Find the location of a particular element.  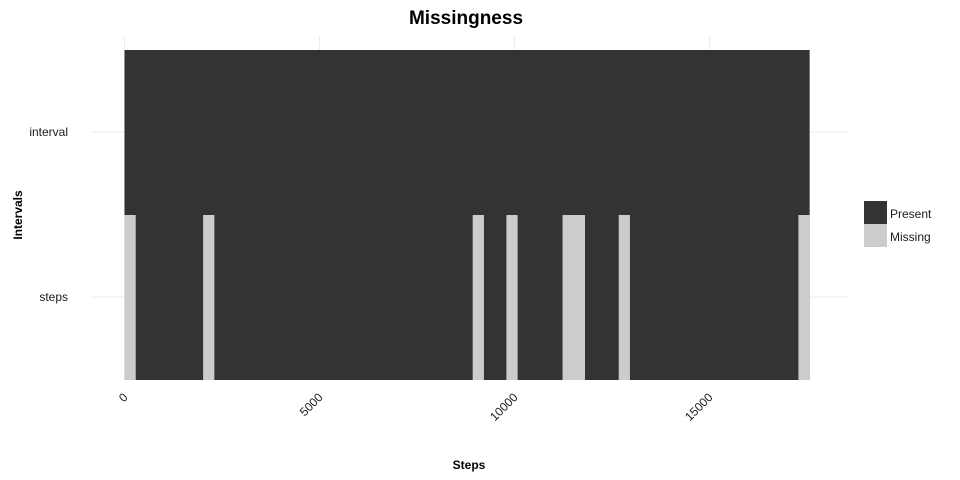

x-tick-labels: 0 5000 10000 15000 is located at coordinates (416, 407).